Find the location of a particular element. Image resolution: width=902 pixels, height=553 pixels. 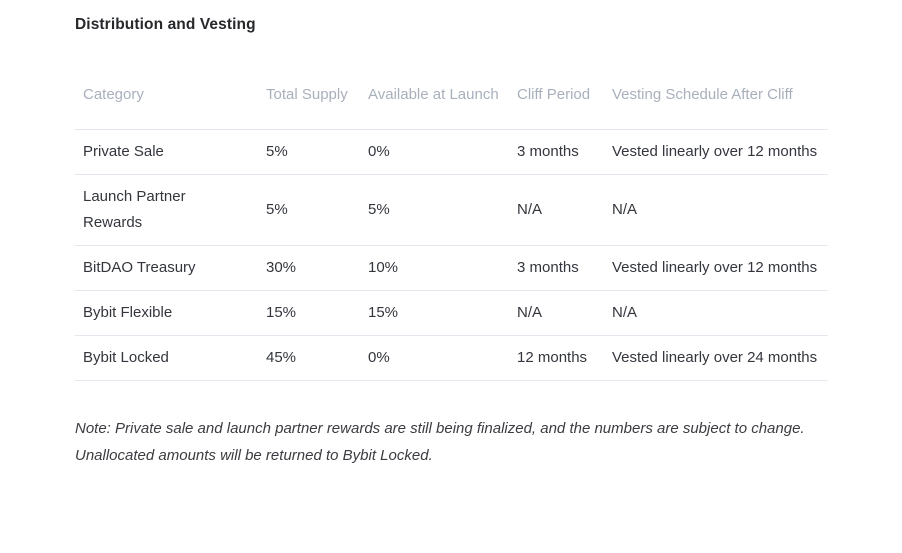

cell-category: Bybit Flexible is located at coordinates (166, 313).